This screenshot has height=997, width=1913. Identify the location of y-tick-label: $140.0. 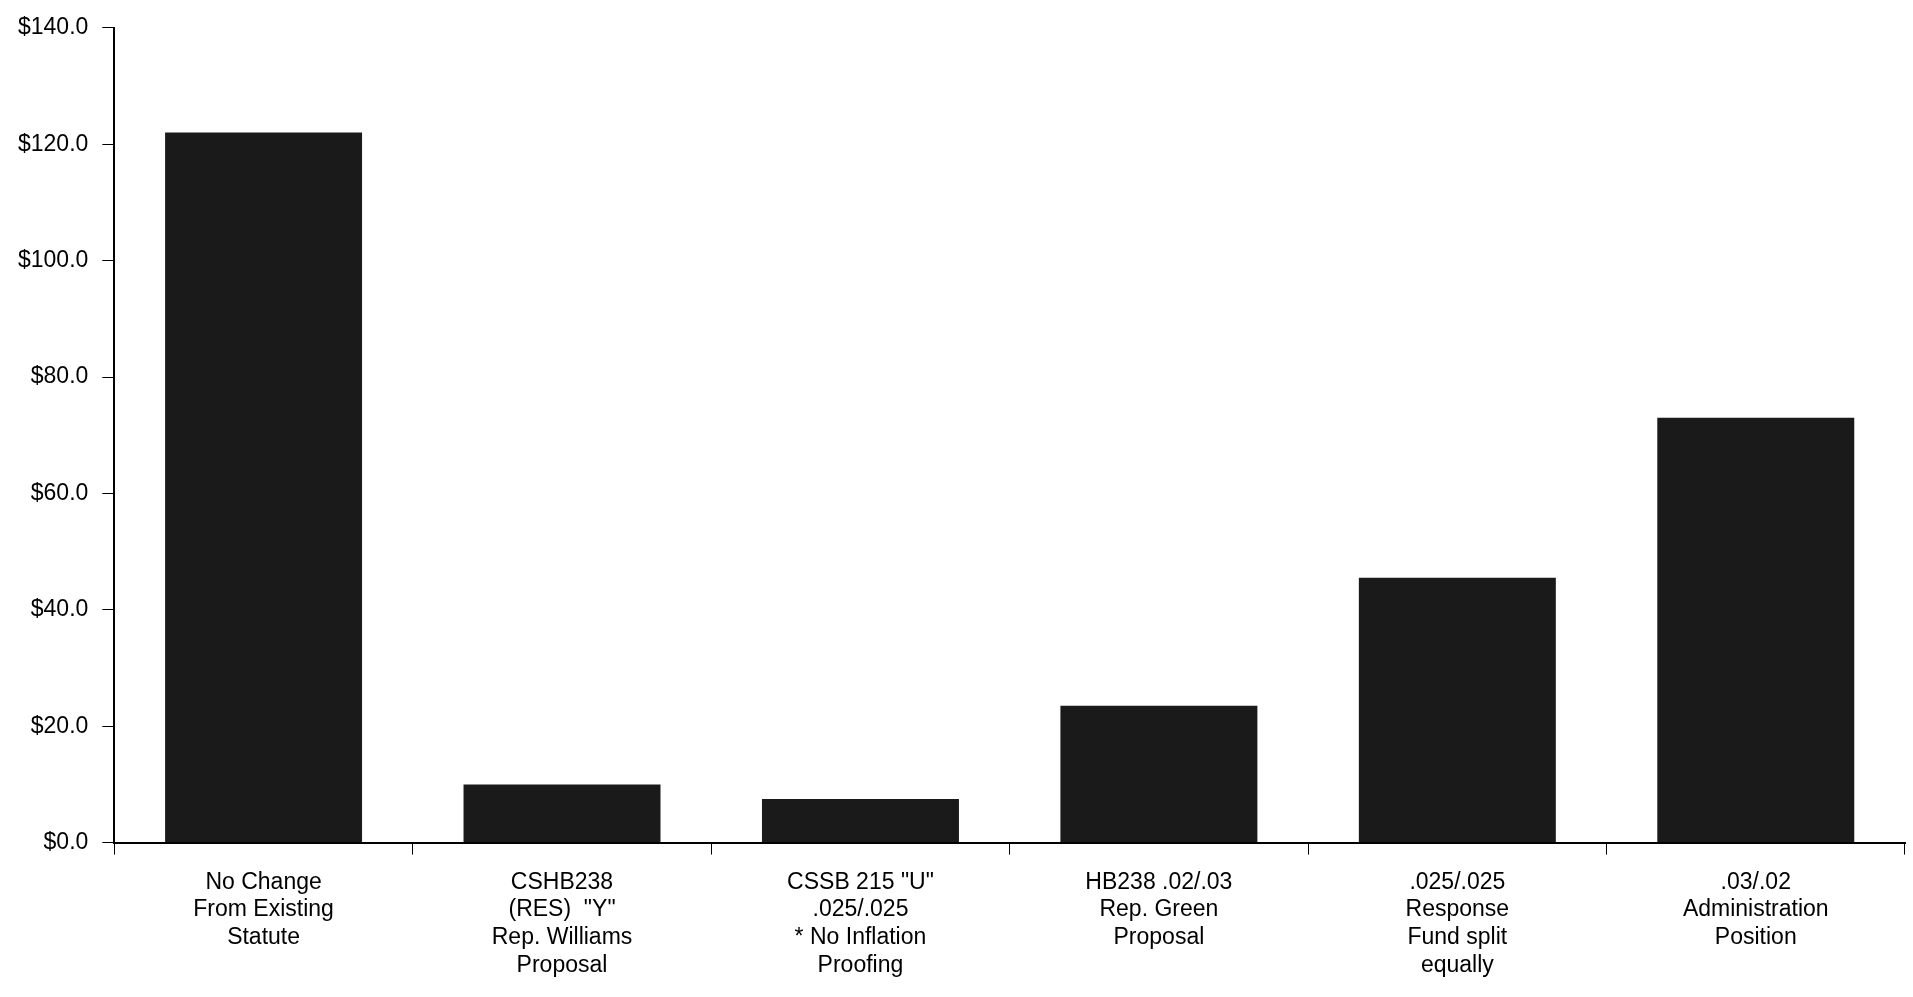
(53, 26).